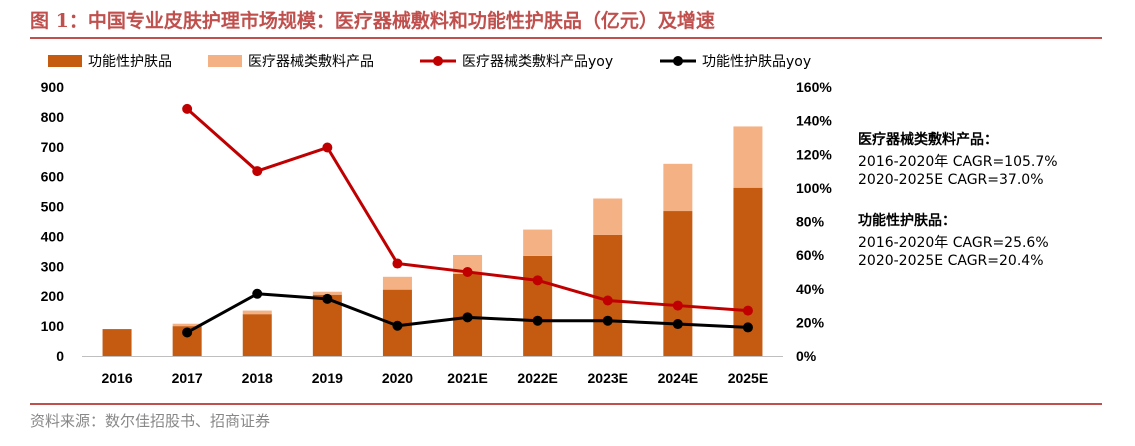 This screenshot has height=446, width=1135. I want to click on y-right-tick-label: 140%, so click(814, 121).